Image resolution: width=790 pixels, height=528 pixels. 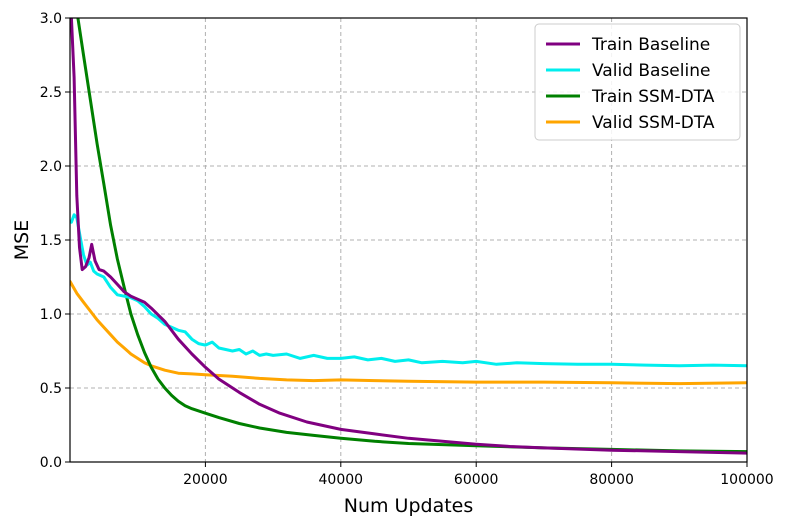 What do you see at coordinates (51, 93) in the screenshot?
I see `y-tick-label: 2.5` at bounding box center [51, 93].